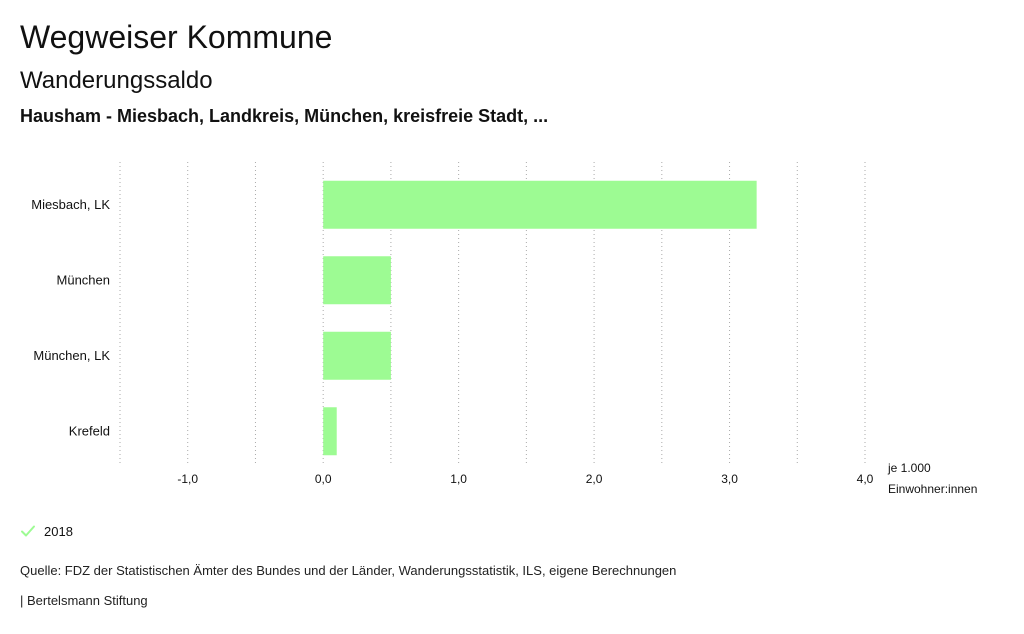 Image resolution: width=1024 pixels, height=634 pixels. Describe the element at coordinates (865, 479) in the screenshot. I see `x-tick-label: 4,0` at that location.